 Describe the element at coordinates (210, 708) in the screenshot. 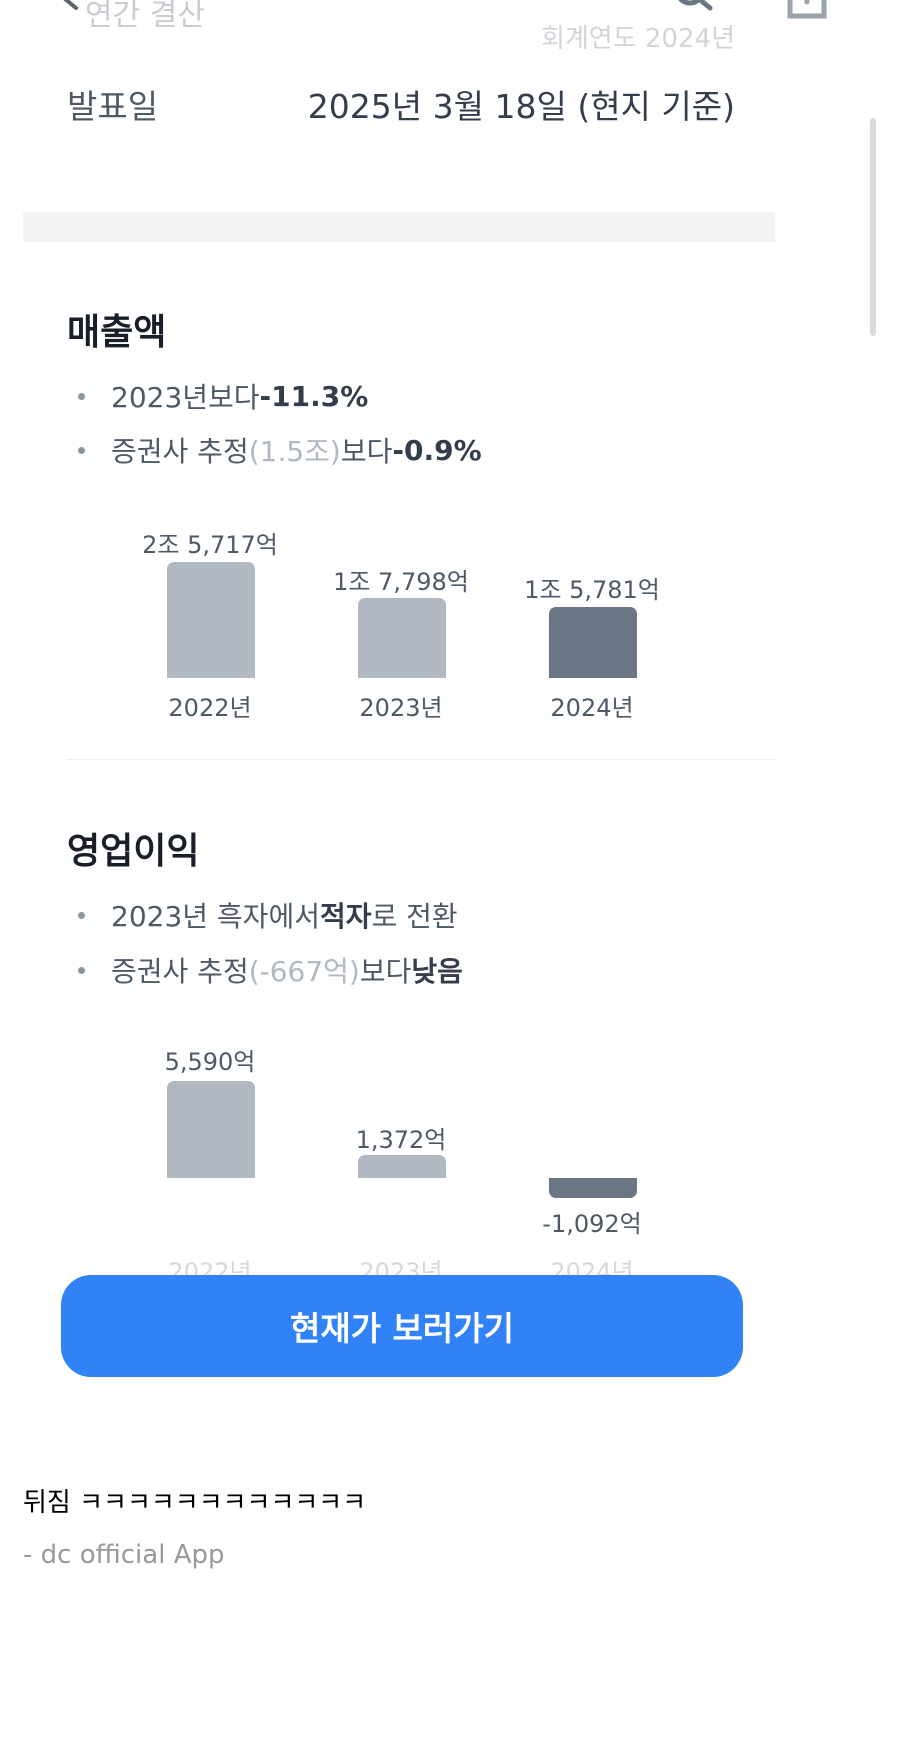

I see `year-label: 2022년` at that location.